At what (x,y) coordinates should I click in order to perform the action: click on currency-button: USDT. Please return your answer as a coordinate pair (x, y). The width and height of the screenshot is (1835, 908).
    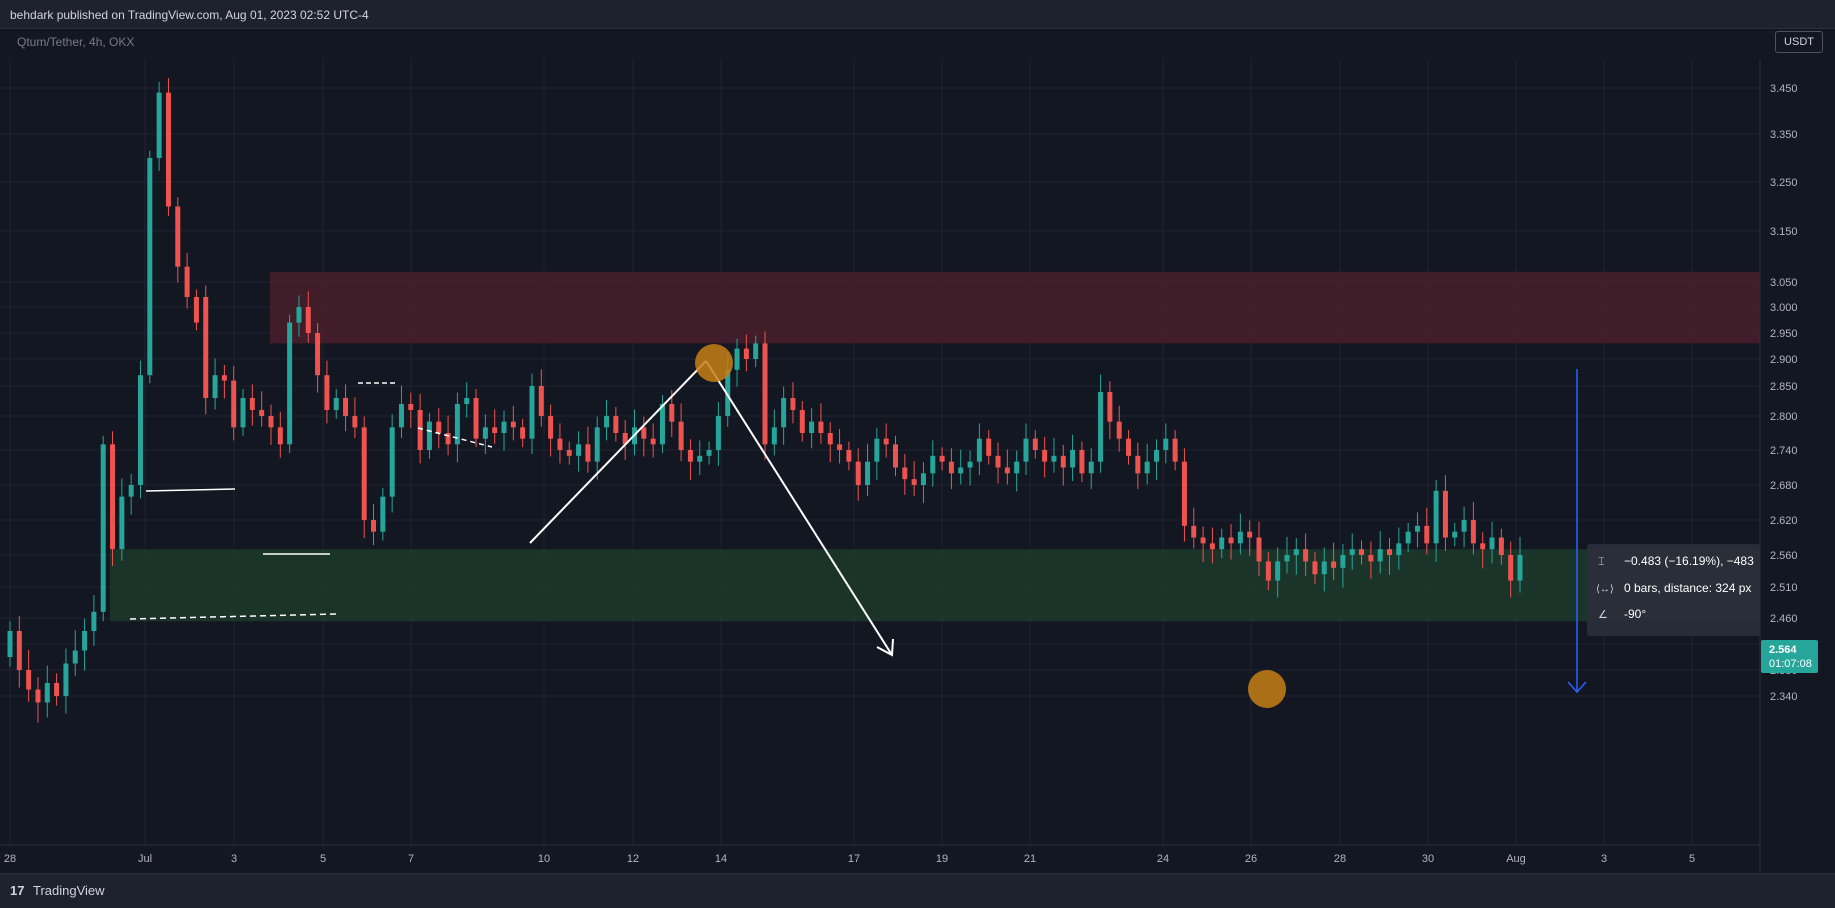
    Looking at the image, I should click on (1799, 42).